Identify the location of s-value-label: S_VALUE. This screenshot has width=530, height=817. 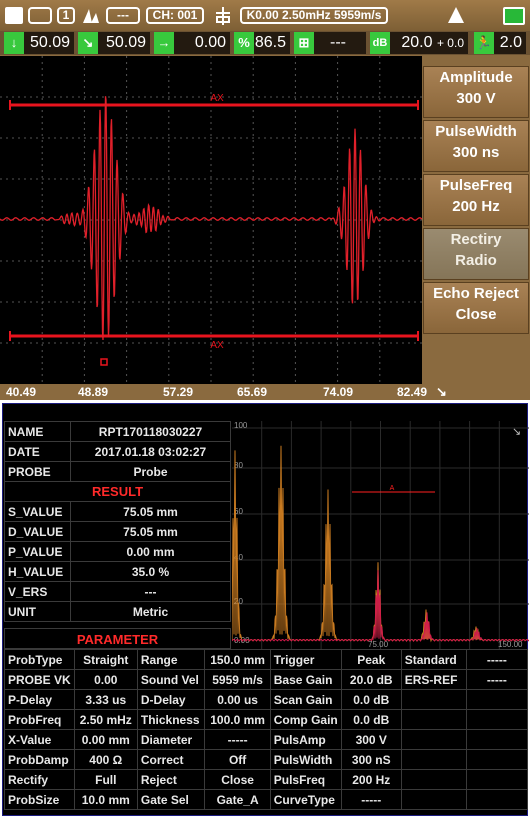
(37, 511).